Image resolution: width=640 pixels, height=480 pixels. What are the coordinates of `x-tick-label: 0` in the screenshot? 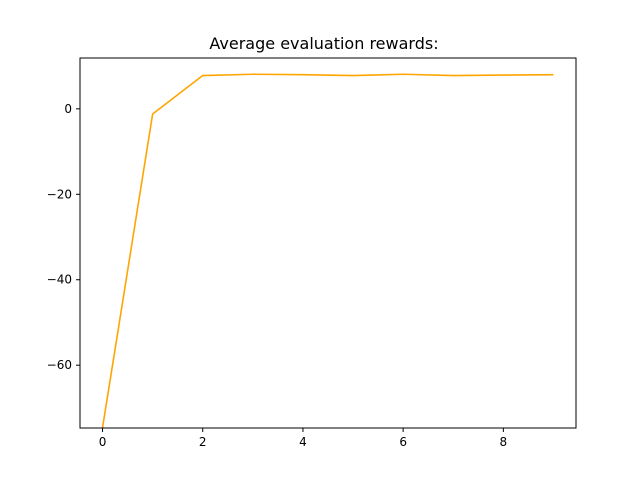 It's located at (103, 442).